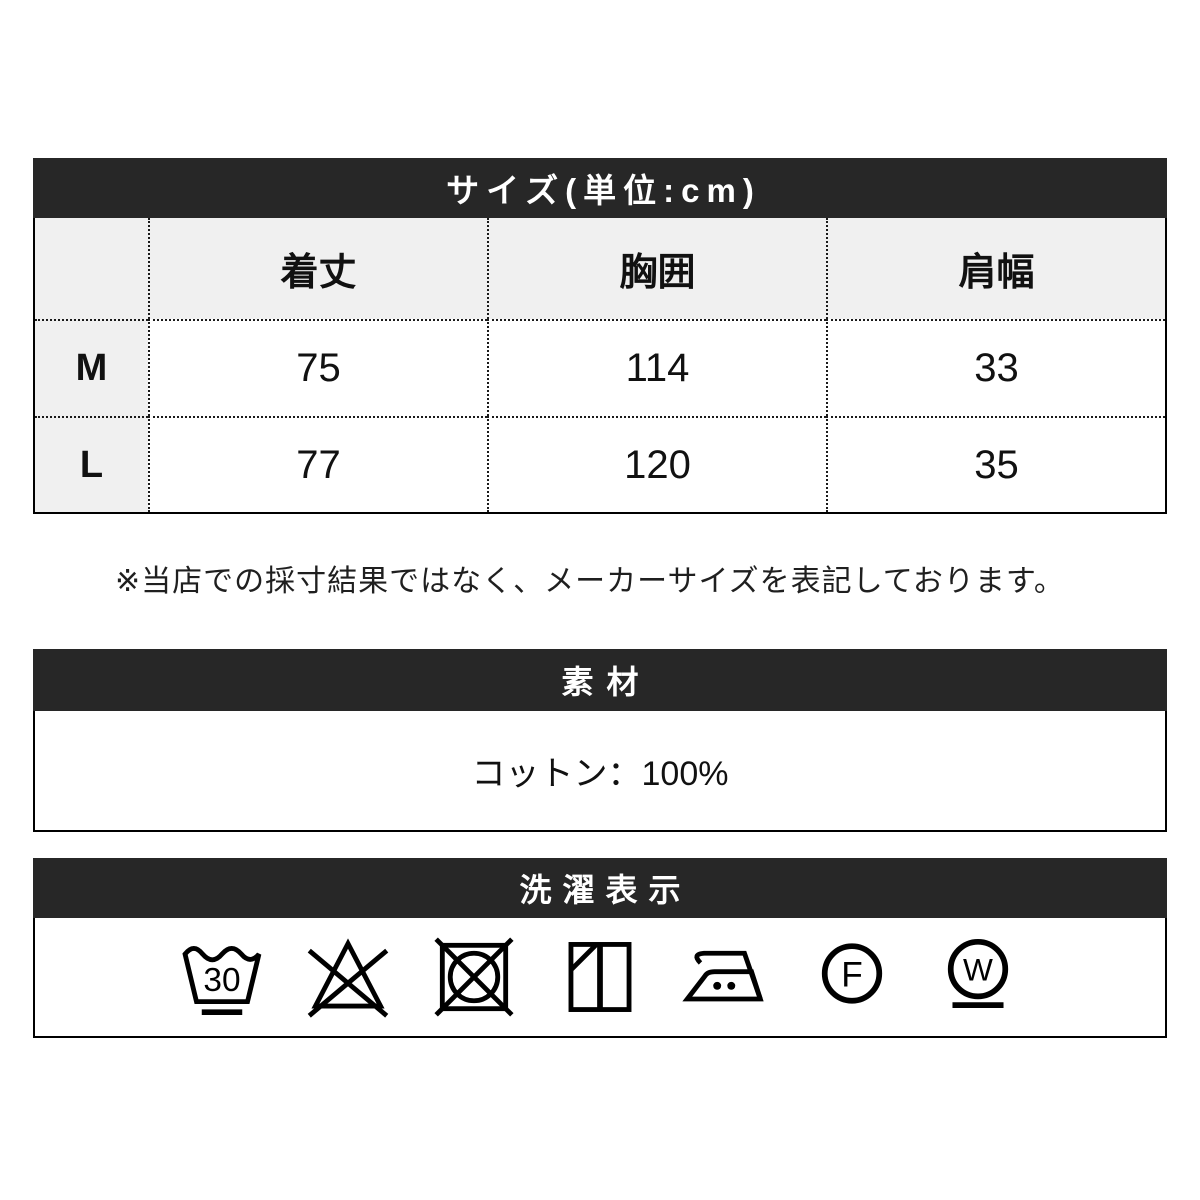 The height and width of the screenshot is (1200, 1200). What do you see at coordinates (91, 464) in the screenshot?
I see `size-table-row-label-l: L` at bounding box center [91, 464].